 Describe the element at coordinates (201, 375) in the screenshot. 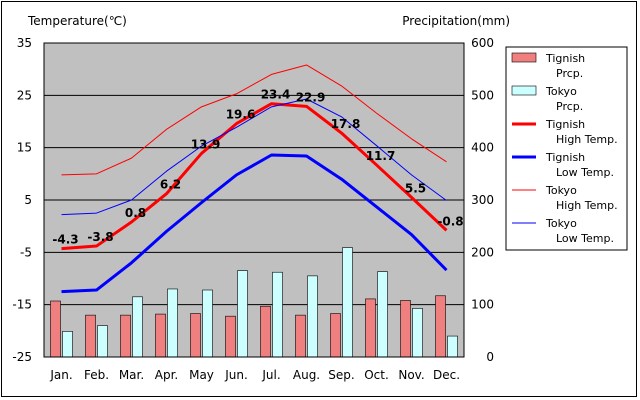

I see `x-tick-label: May` at that location.